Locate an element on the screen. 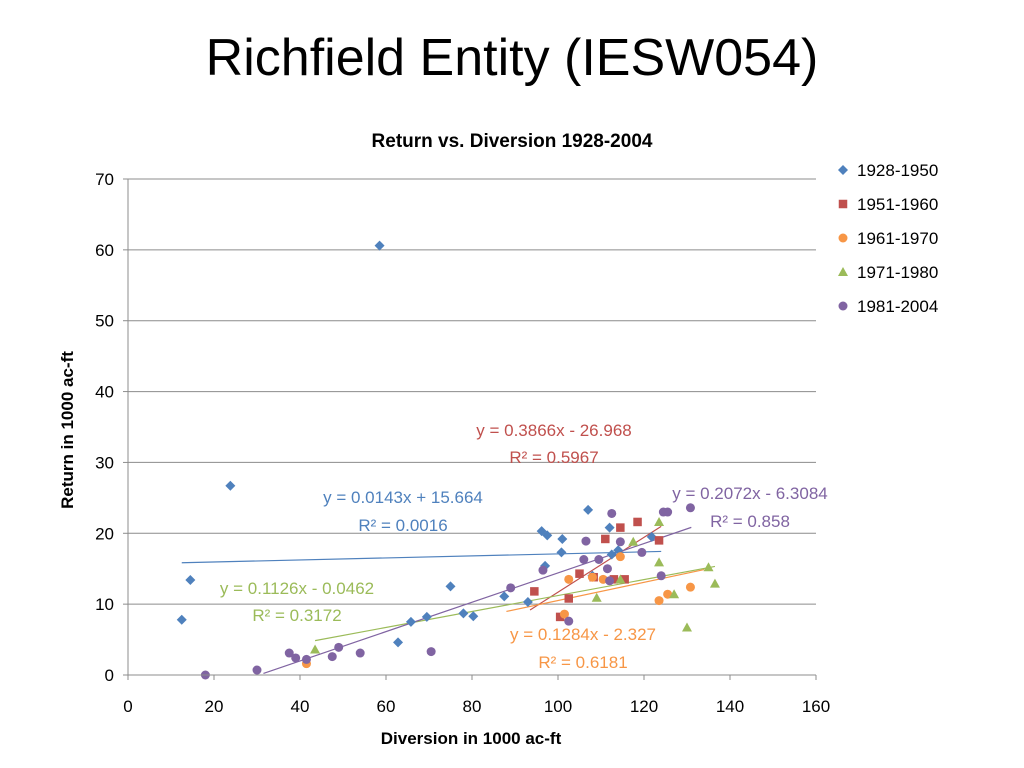 The height and width of the screenshot is (768, 1024). y-tick-label: 70 is located at coordinates (104, 179).